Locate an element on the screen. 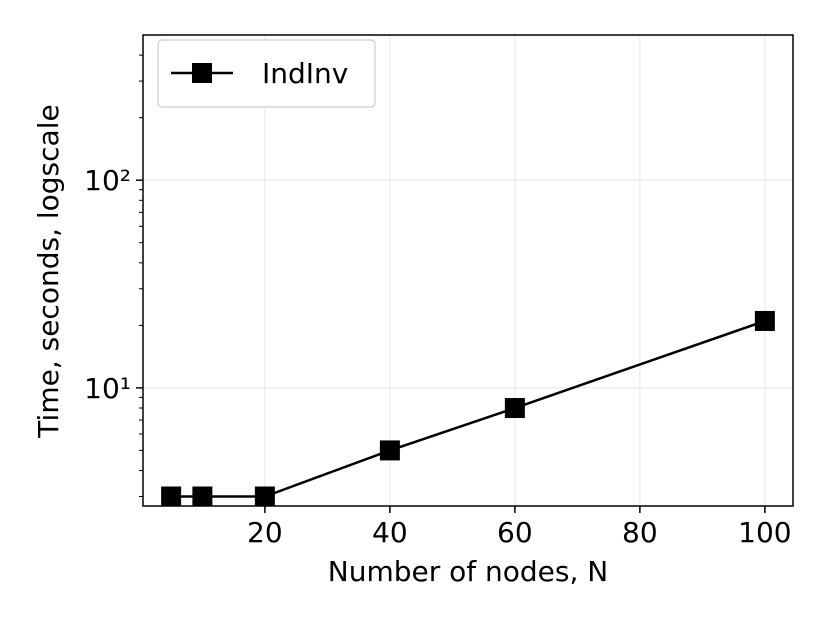 This screenshot has height=623, width=830. legend-label: IndInv is located at coordinates (305, 73).